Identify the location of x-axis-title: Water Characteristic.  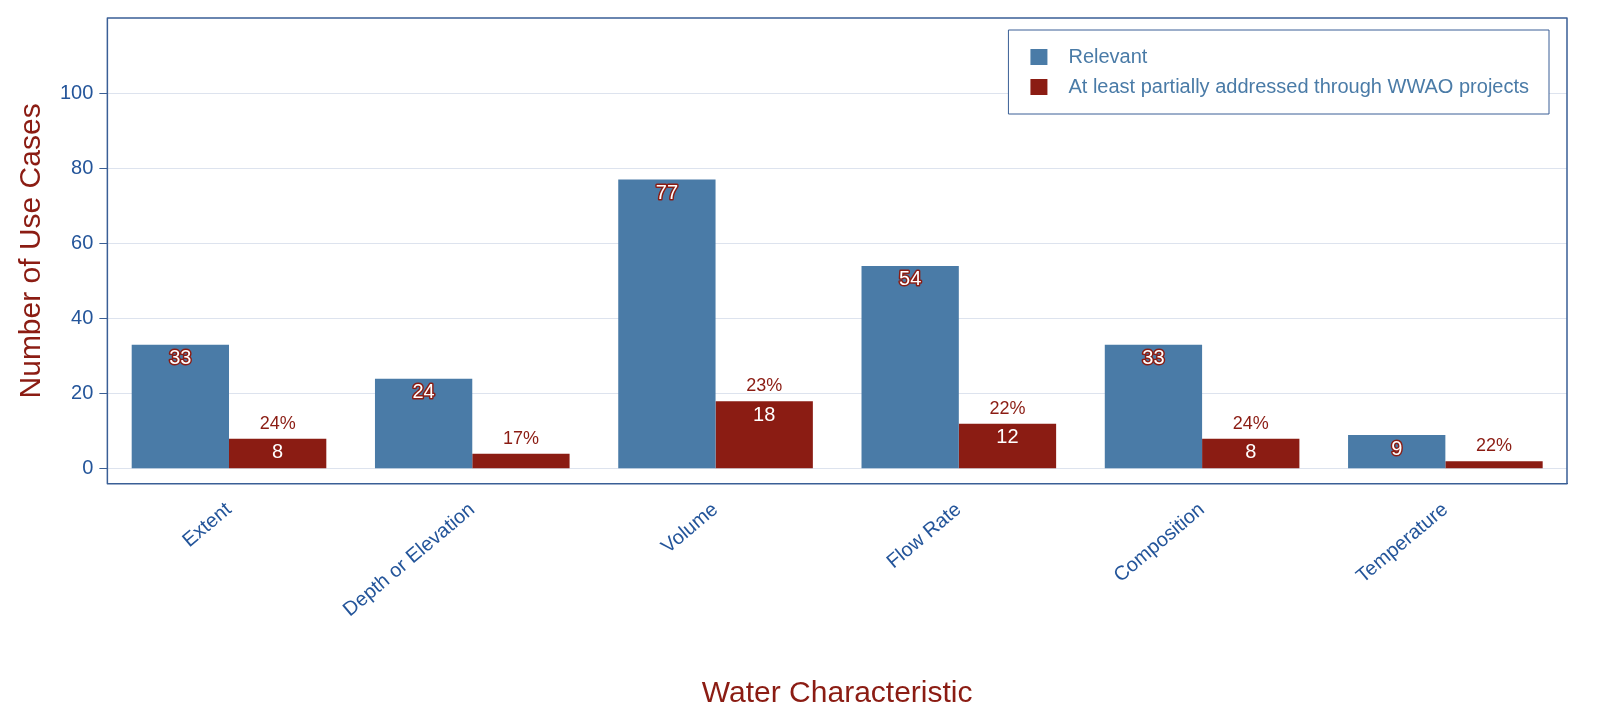
(837, 692).